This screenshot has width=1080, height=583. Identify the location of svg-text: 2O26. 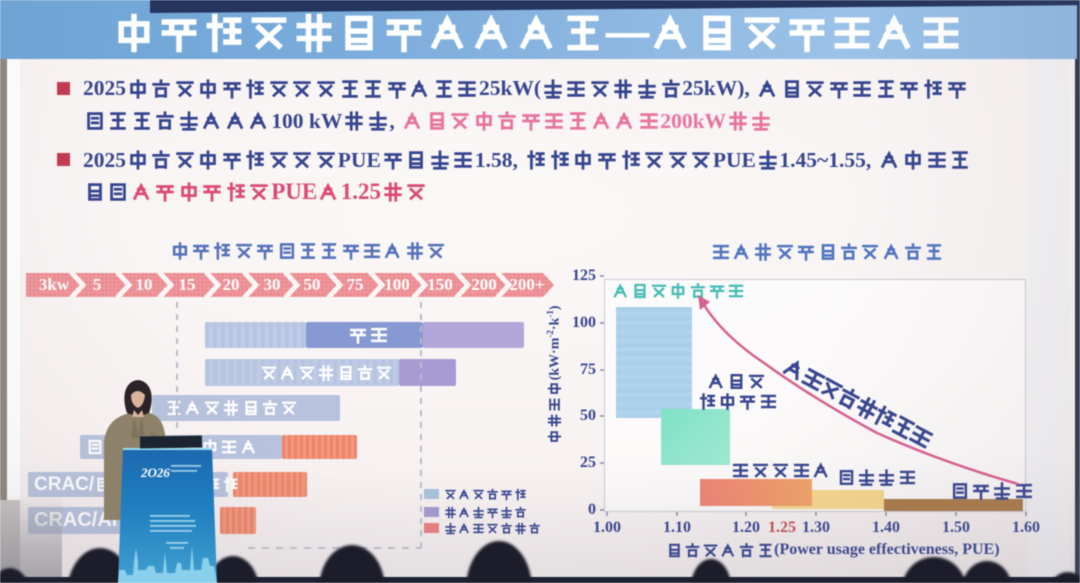
(155, 472).